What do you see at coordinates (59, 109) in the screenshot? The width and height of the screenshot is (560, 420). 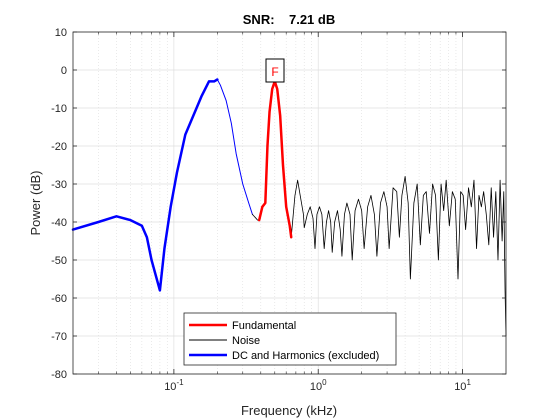 I see `y-tick-label: -10` at bounding box center [59, 109].